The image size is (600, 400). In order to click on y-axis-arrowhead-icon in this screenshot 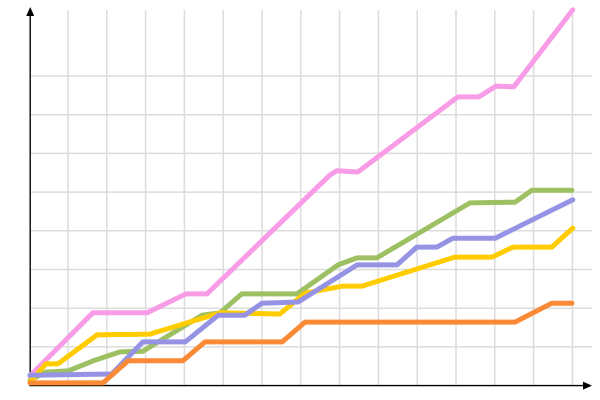, I will do `click(30, 11)`.